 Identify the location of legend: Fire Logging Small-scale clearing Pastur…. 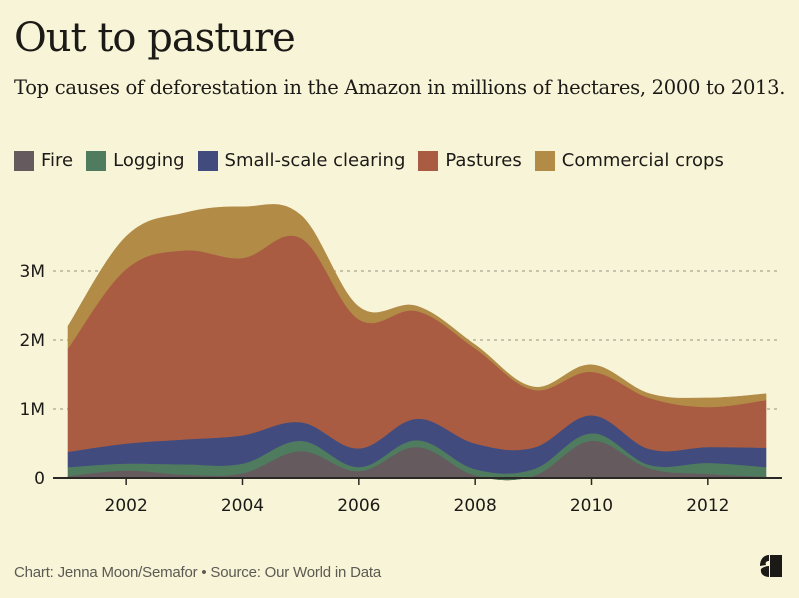
(375, 160).